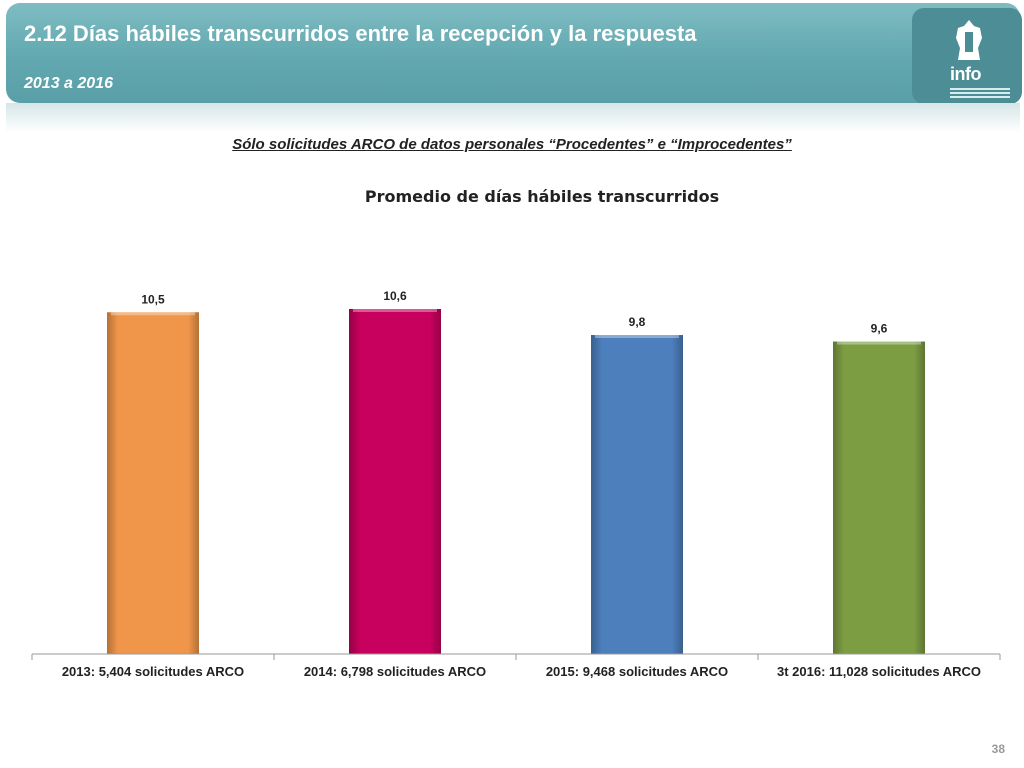 The image size is (1024, 768). What do you see at coordinates (966, 74) in the screenshot?
I see `logo-text: info` at bounding box center [966, 74].